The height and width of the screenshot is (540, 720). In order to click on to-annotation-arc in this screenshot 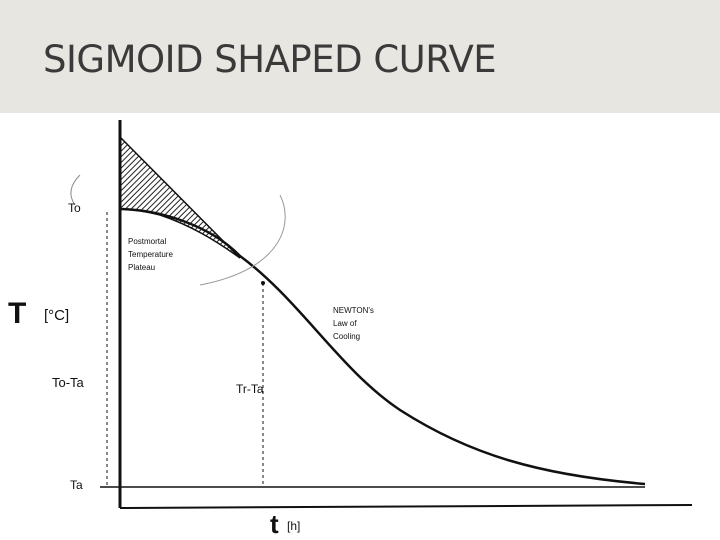, I will do `click(75, 190)`.